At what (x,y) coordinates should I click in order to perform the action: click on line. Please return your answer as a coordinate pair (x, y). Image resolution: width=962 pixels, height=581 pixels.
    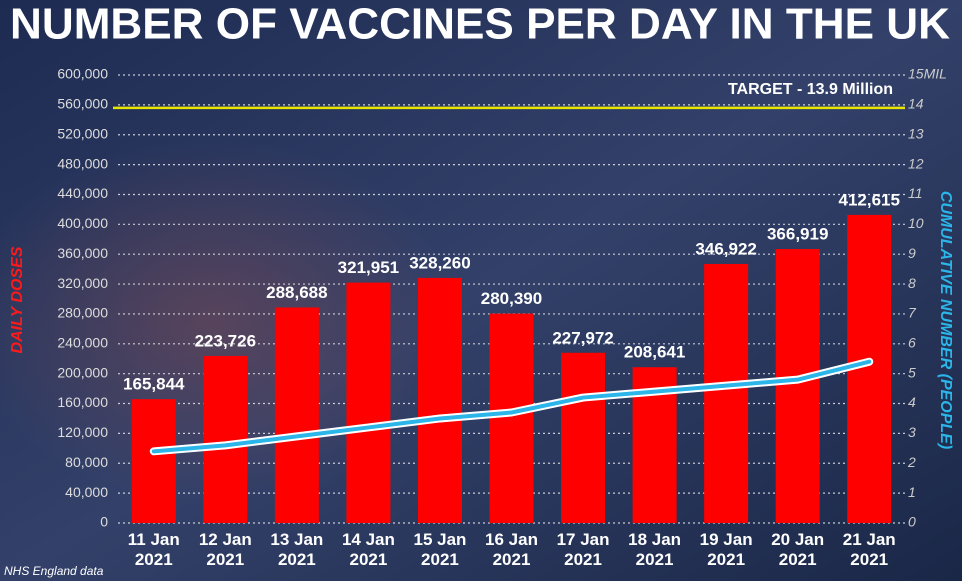
    Looking at the image, I should click on (511, 406).